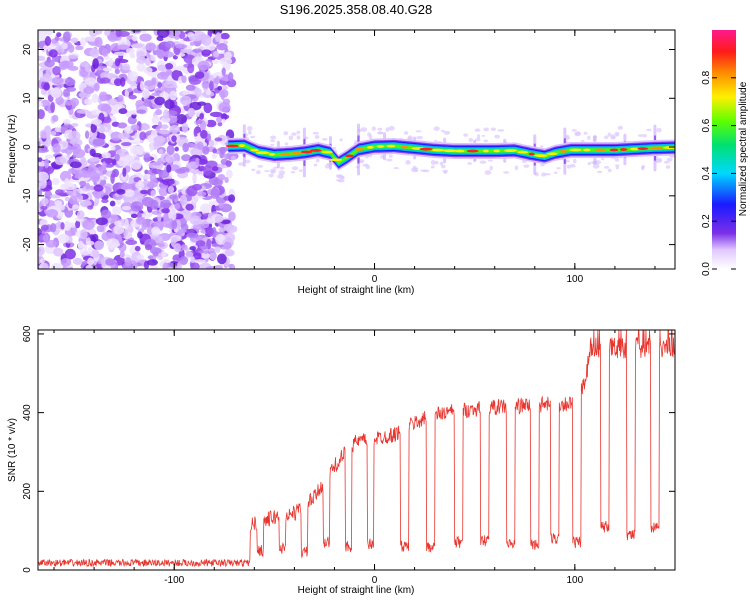 The width and height of the screenshot is (750, 600). I want to click on signal-ridge, so click(450, 153).